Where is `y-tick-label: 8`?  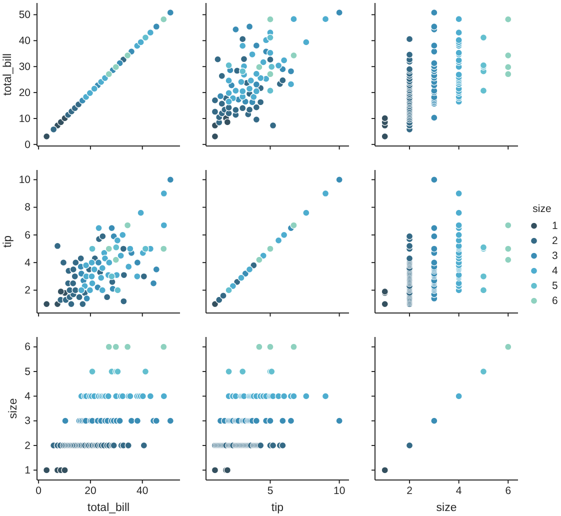 y-tick-label: 8 is located at coordinates (27, 208).